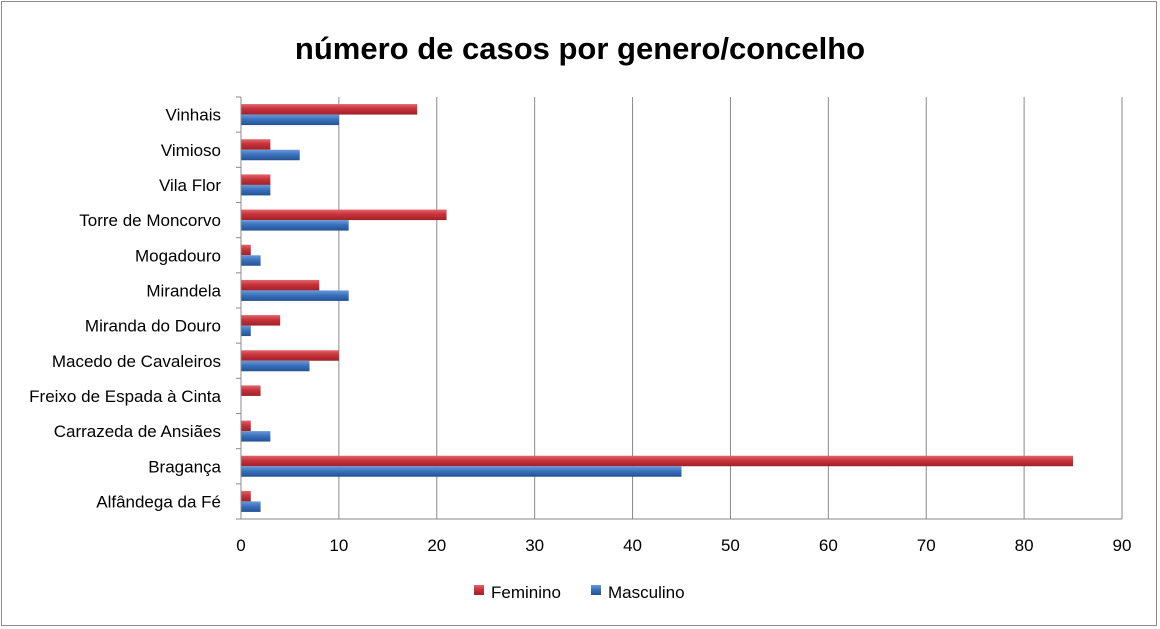 This screenshot has height=629, width=1160. I want to click on x-tick-label: 80, so click(1024, 545).